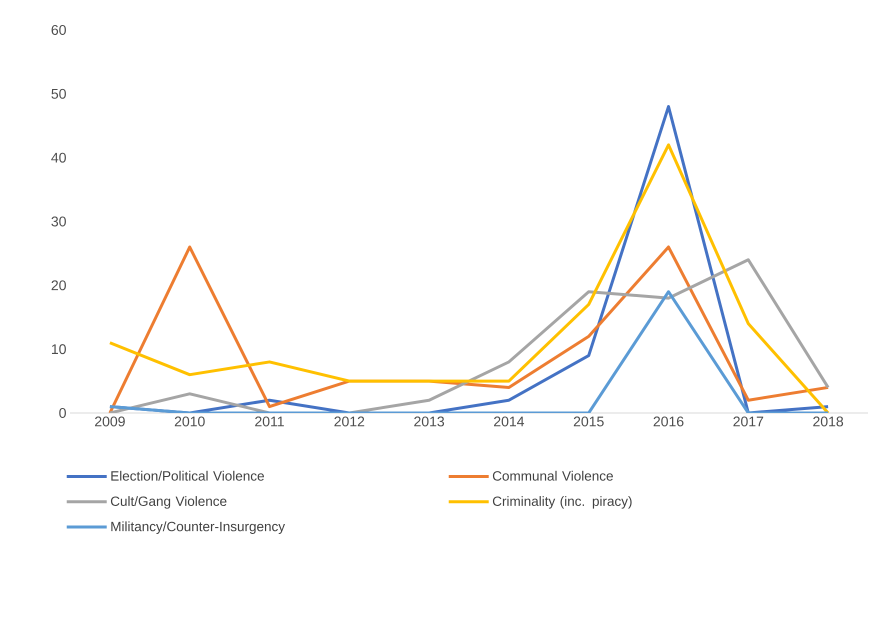  Describe the element at coordinates (509, 421) in the screenshot. I see `x-tick-label: 2014` at that location.